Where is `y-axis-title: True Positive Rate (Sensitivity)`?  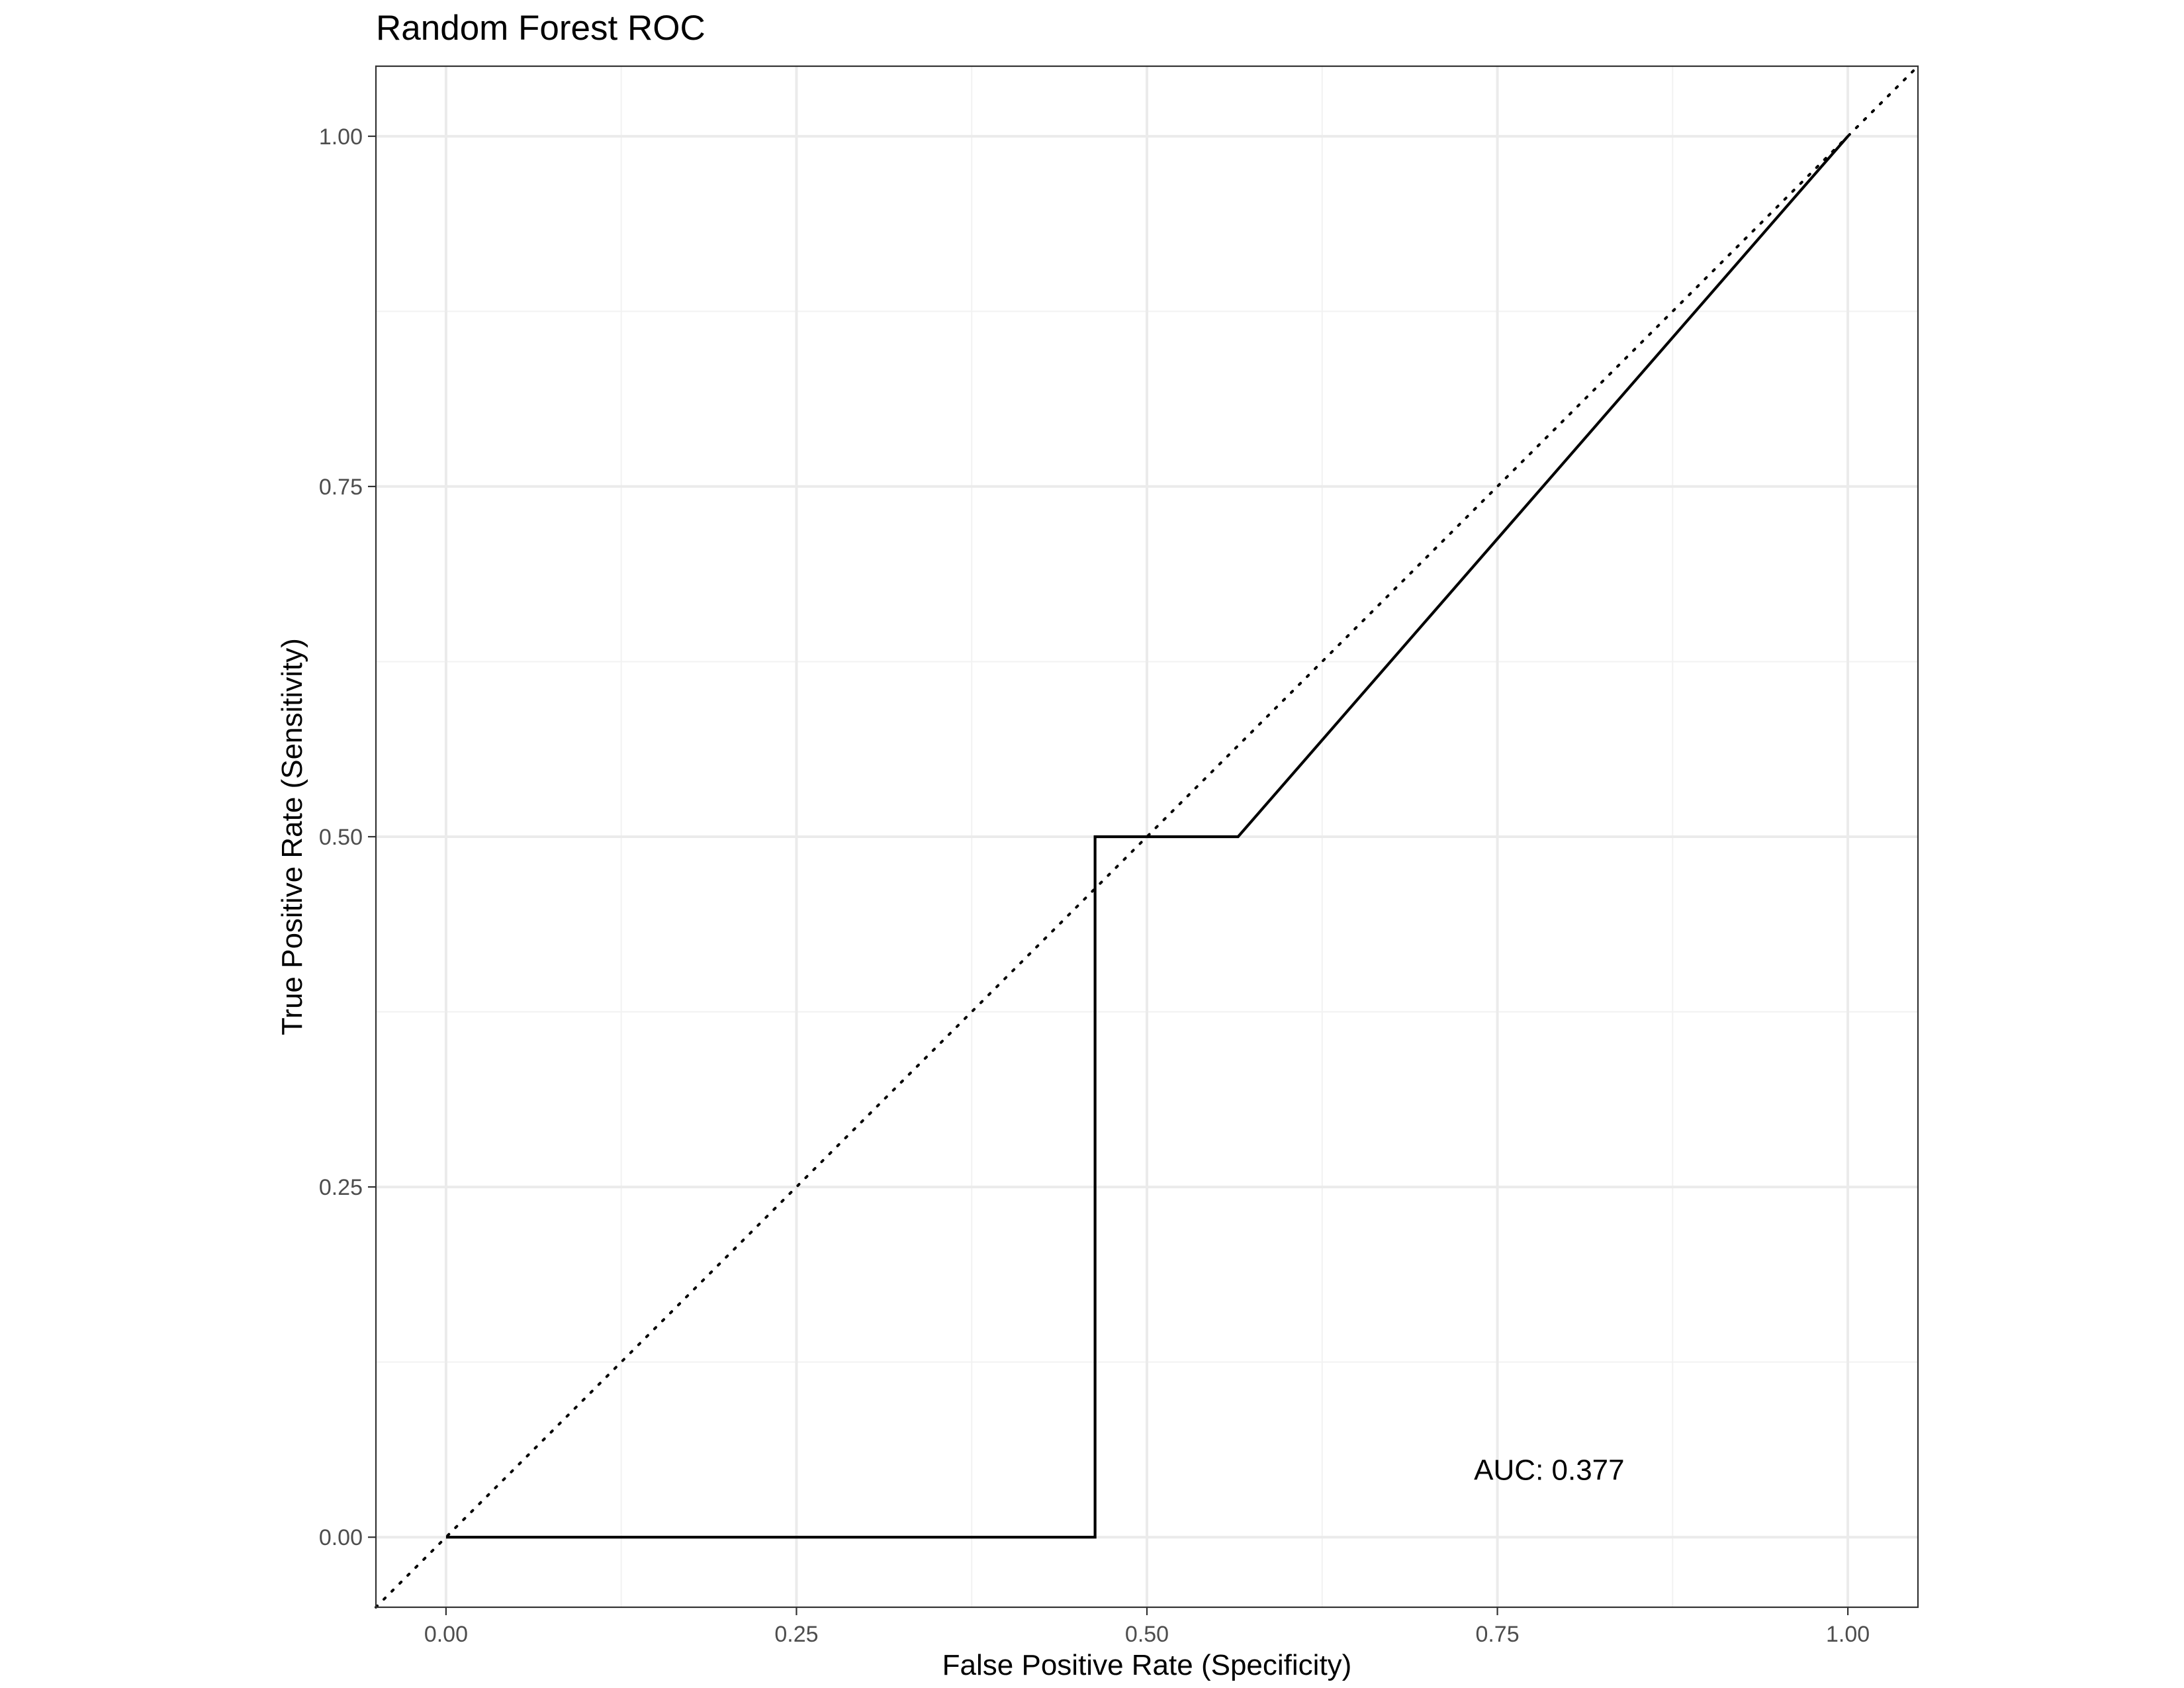
y-axis-title: True Positive Rate (Sensitivity) is located at coordinates (292, 836).